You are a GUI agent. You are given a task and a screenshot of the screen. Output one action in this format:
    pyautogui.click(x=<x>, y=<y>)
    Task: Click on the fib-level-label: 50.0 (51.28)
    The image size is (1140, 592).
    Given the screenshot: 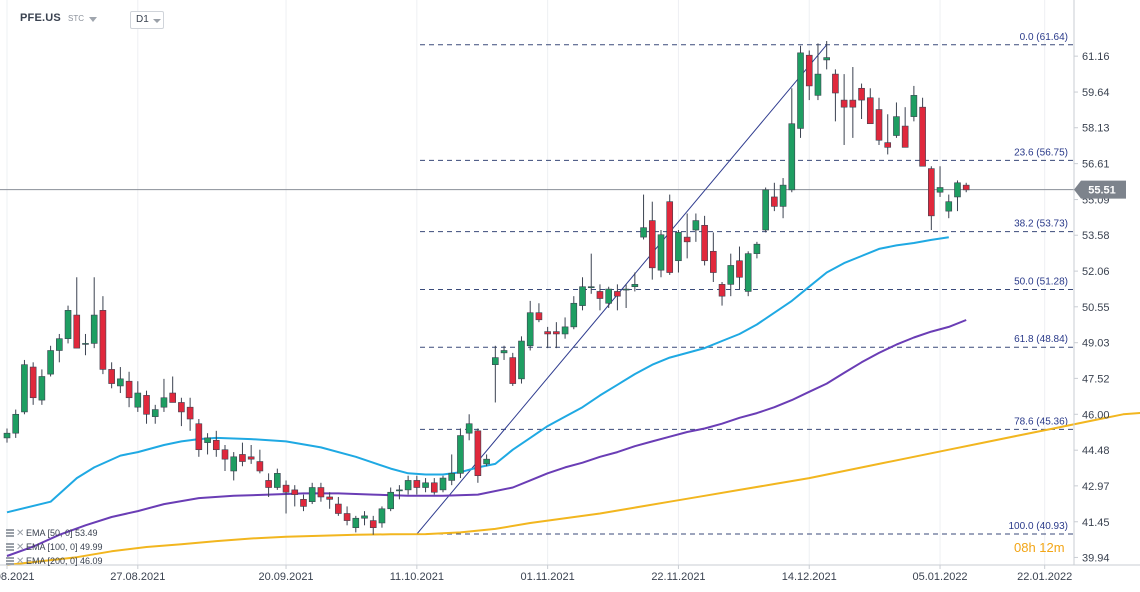 What is the action you would take?
    pyautogui.click(x=1041, y=282)
    